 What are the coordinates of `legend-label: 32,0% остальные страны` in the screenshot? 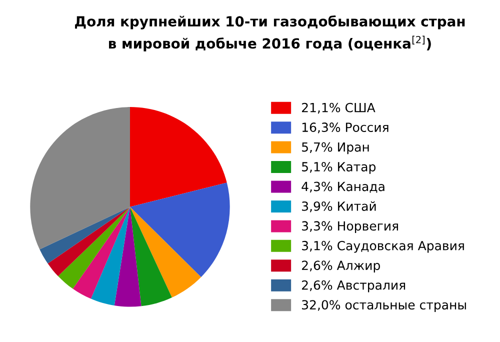 It's located at (384, 306).